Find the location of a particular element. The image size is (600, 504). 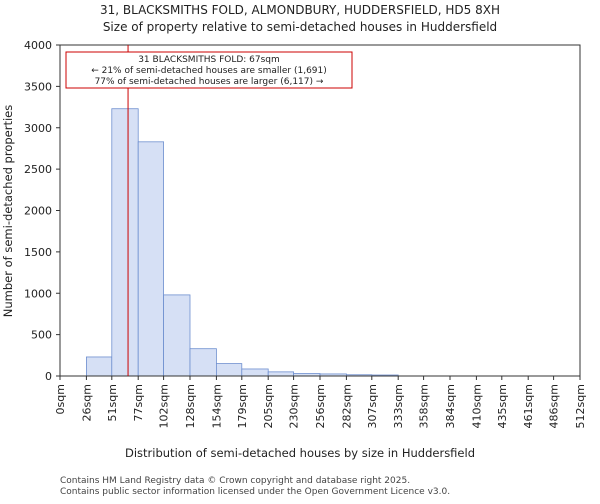

x-tick-label: 205sqm is located at coordinates (268, 406).